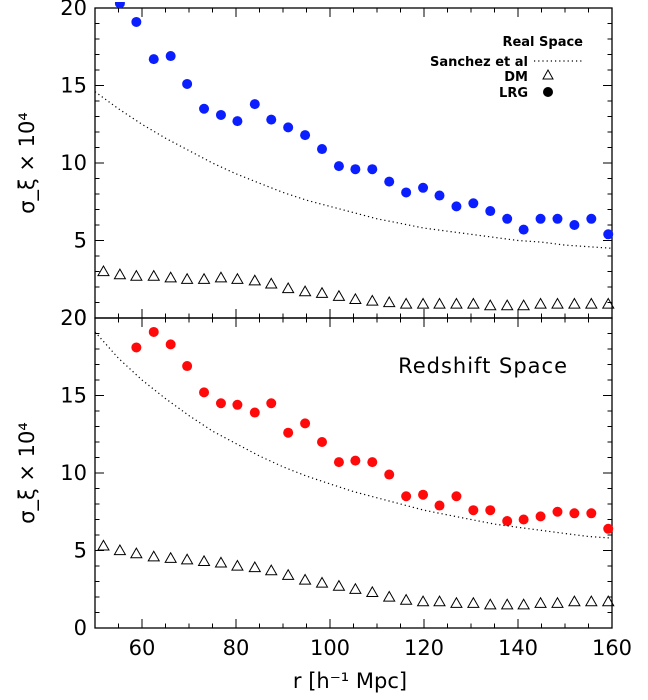  What do you see at coordinates (612, 648) in the screenshot?
I see `x-tick-label: 160` at bounding box center [612, 648].